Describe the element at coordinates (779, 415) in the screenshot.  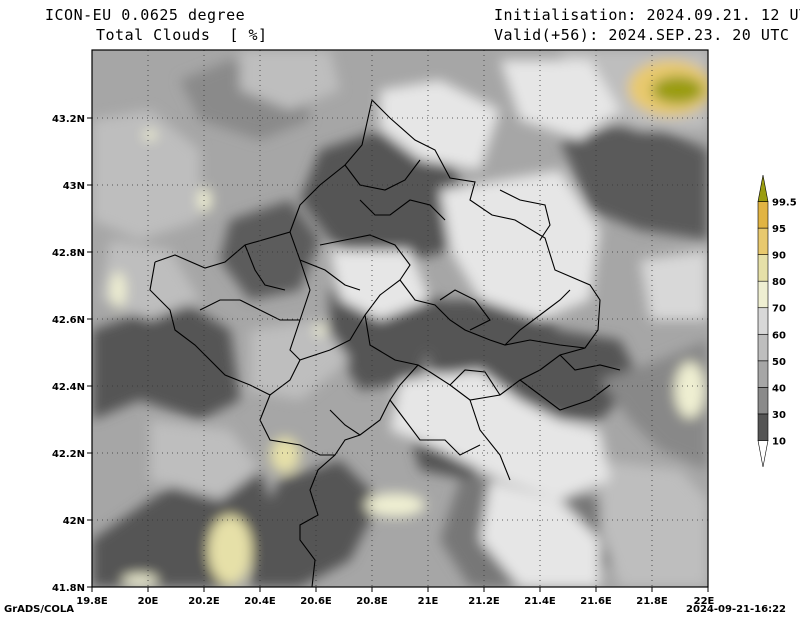
I see `colorbar-label: 30` at that location.